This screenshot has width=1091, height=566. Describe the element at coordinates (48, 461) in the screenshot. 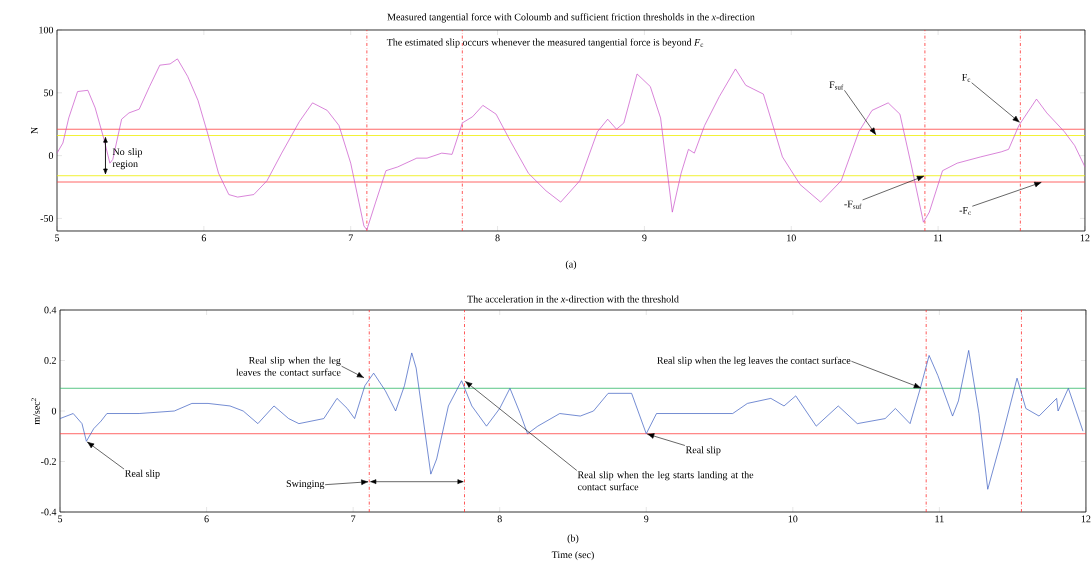

I see `y-tick-label: -0.2` at that location.